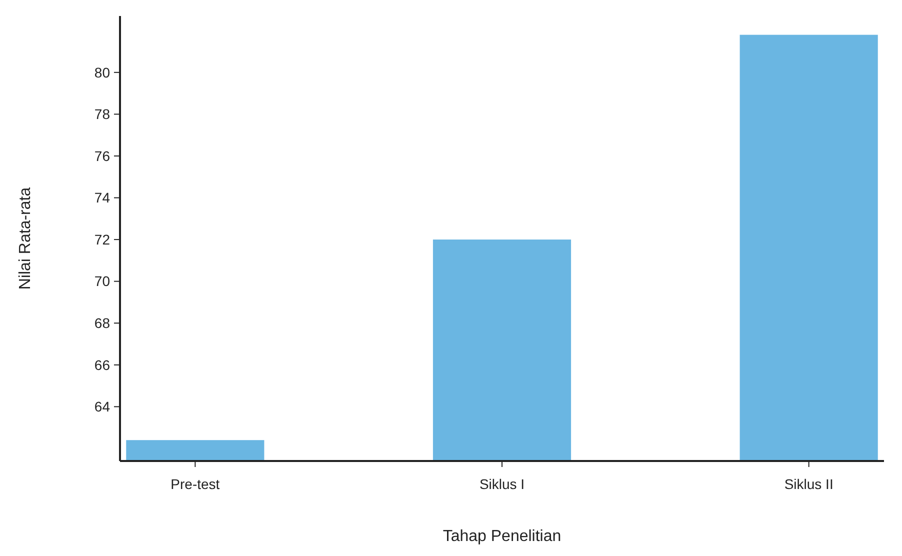 This screenshot has width=902, height=556. Describe the element at coordinates (102, 198) in the screenshot. I see `y-tick-label: 74` at that location.